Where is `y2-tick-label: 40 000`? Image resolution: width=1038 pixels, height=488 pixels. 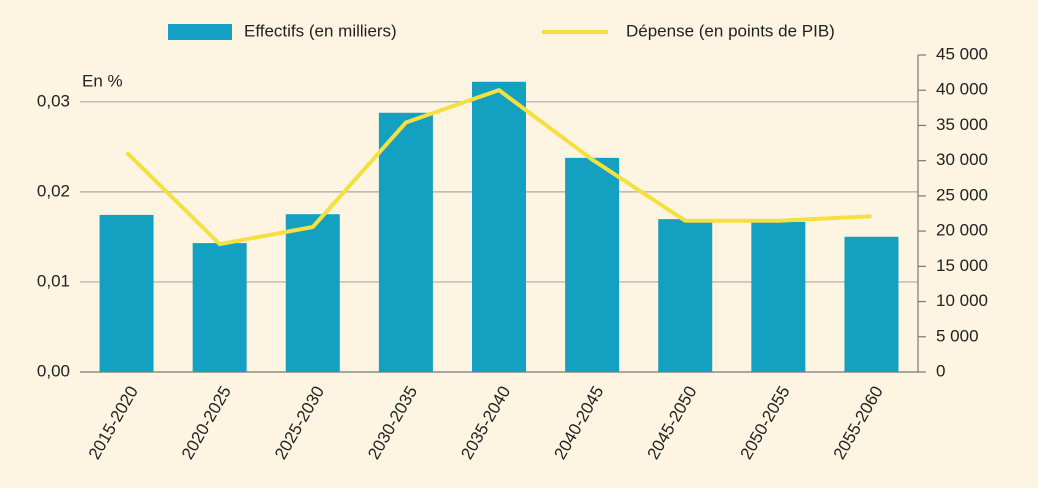
y2-tick-label: 40 000 is located at coordinates (962, 89).